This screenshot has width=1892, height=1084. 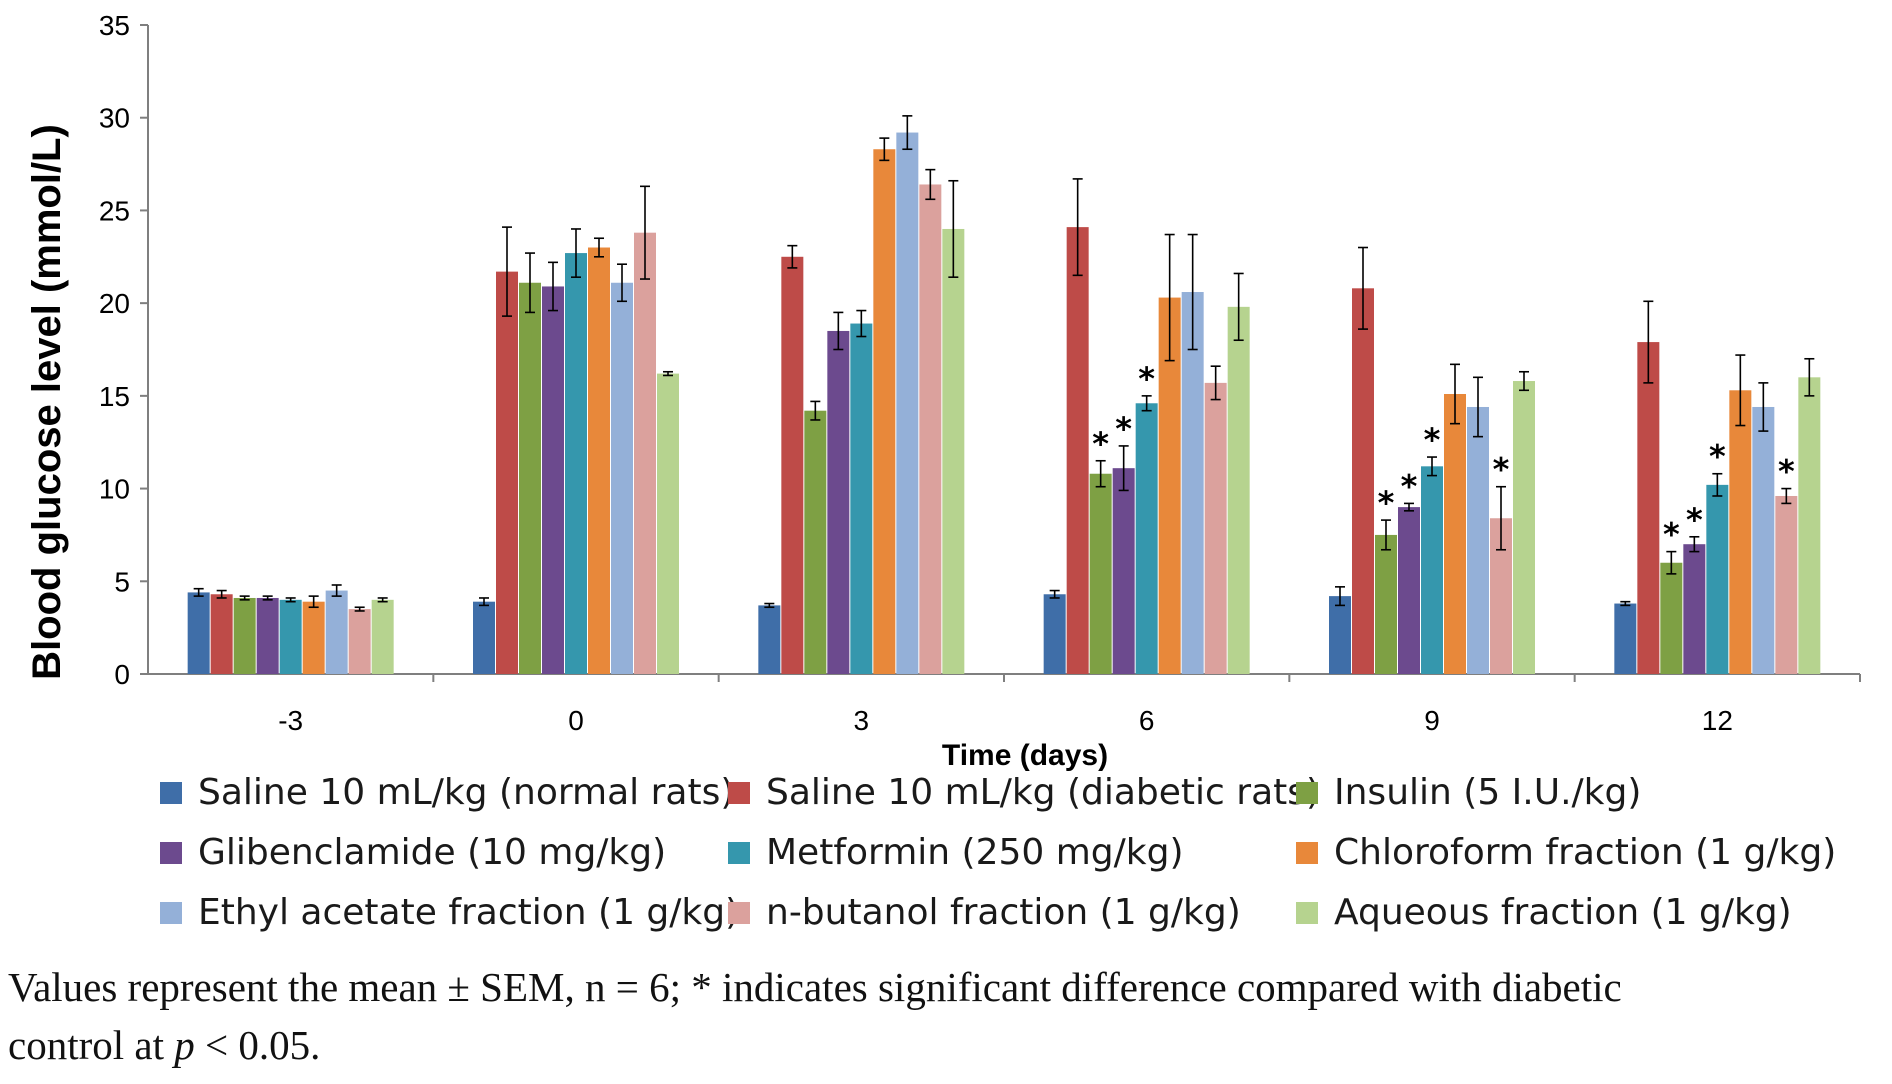 I want to click on legend-item: Chloroform fraction (1 g/kg), so click(x=1566, y=852).